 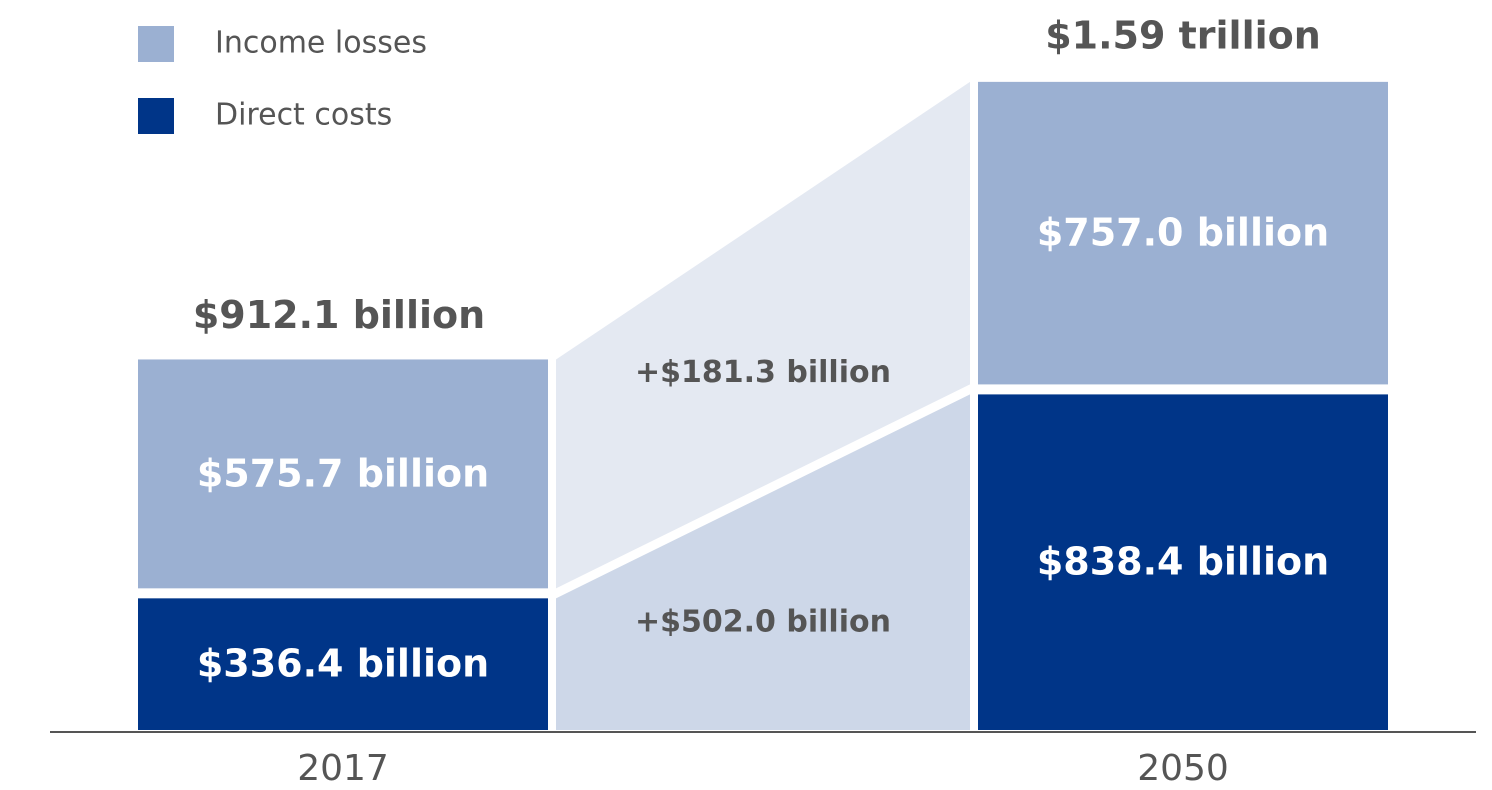 I want to click on change-label: +$502.0 billion, so click(x=763, y=622).